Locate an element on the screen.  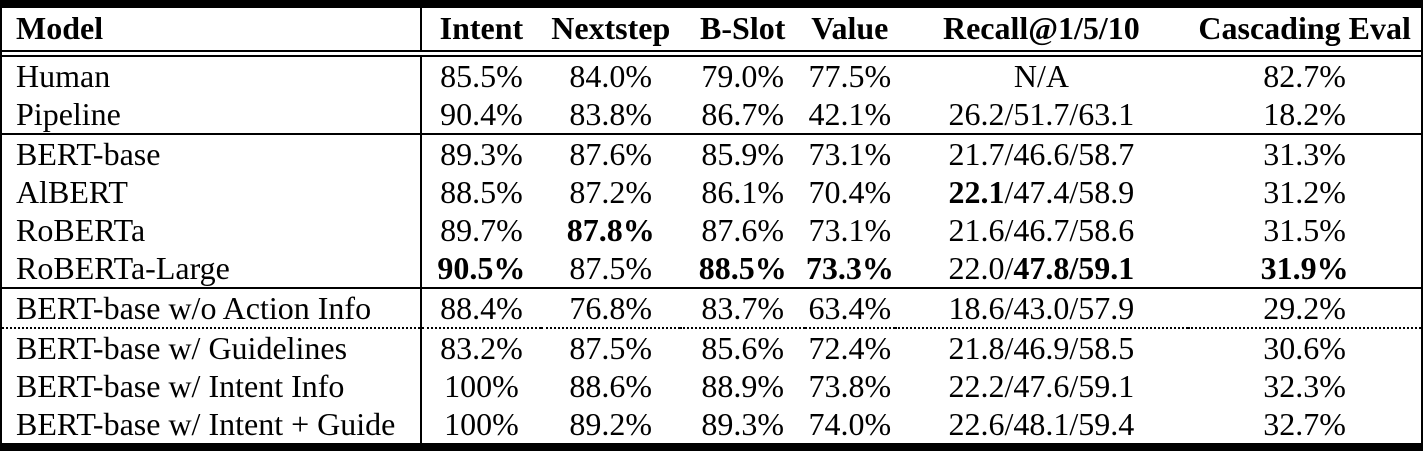
cell-recall-1-5-10: 21.6/46.7/58.6 is located at coordinates (1042, 230).